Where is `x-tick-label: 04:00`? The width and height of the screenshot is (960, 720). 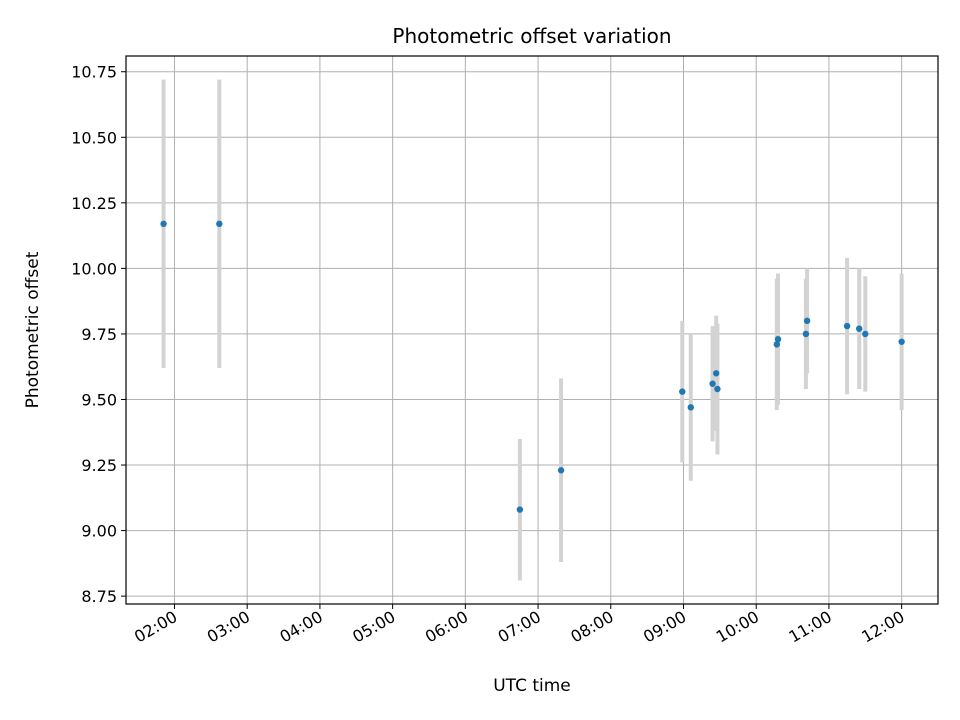 x-tick-label: 04:00 is located at coordinates (300, 627).